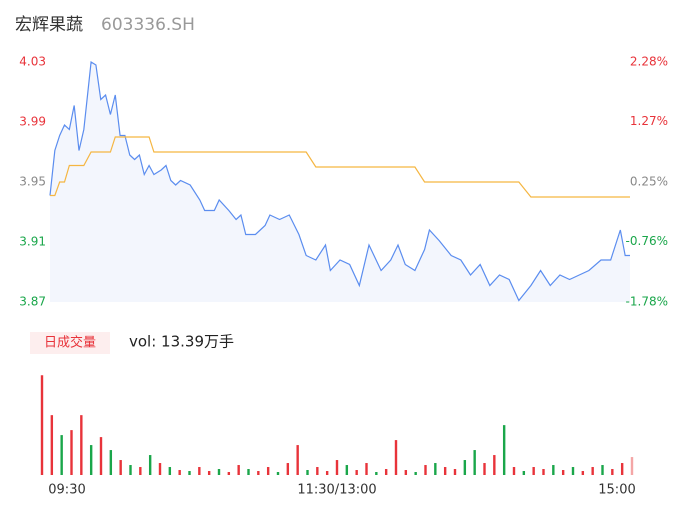 This screenshot has height=528, width=686. Describe the element at coordinates (32, 122) in the screenshot. I see `y-tick-label: 3.99` at that location.